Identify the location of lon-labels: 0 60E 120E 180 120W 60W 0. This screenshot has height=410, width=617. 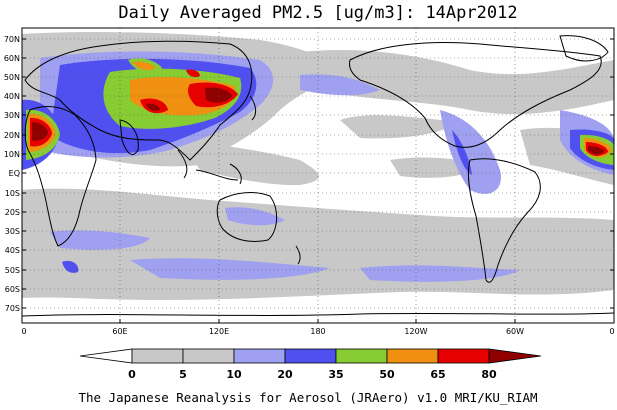
(317, 331).